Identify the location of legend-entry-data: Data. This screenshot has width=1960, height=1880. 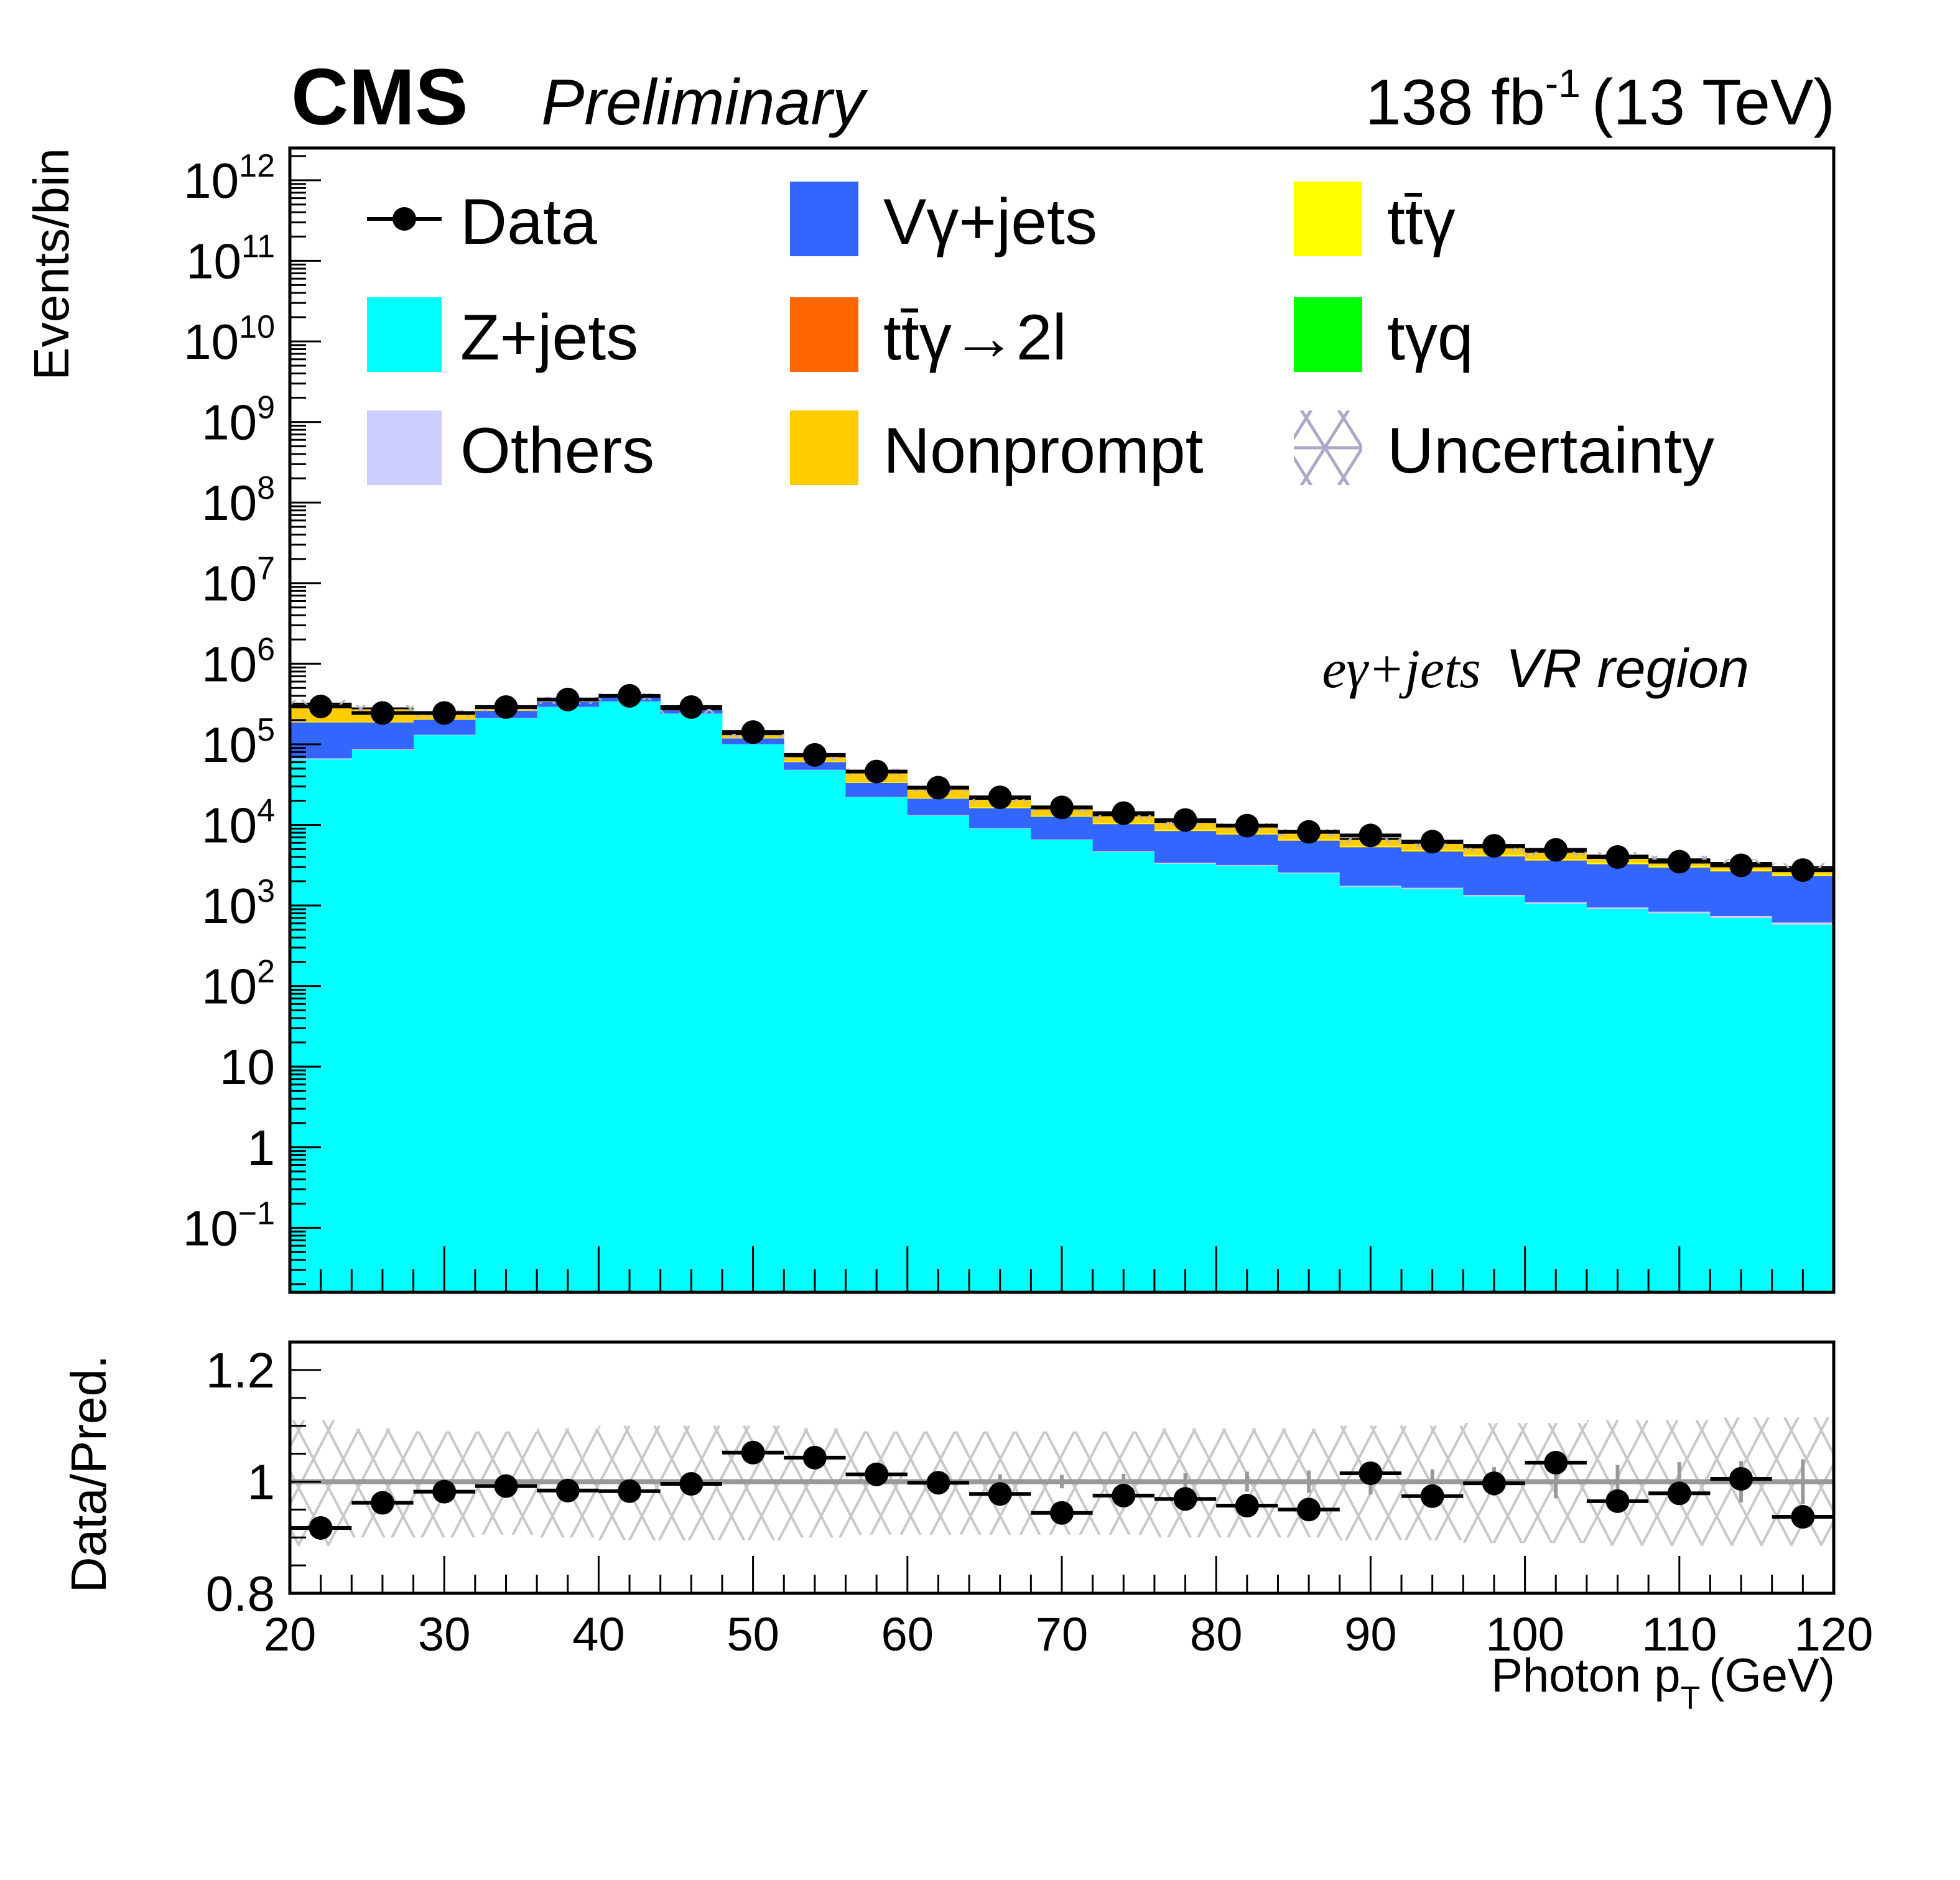
(482, 222).